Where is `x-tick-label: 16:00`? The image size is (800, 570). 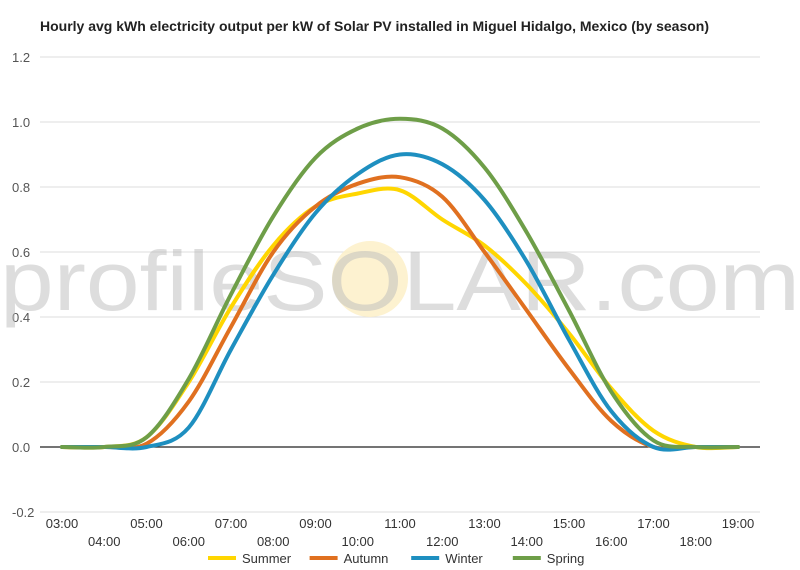 x-tick-label: 16:00 is located at coordinates (611, 541).